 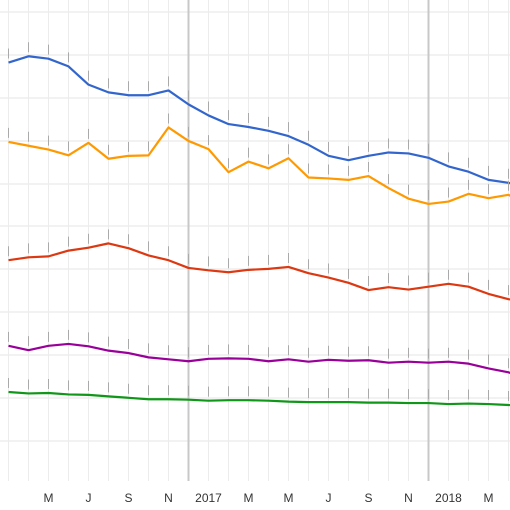 What do you see at coordinates (448, 498) in the screenshot?
I see `x-tick-label: 2018` at bounding box center [448, 498].